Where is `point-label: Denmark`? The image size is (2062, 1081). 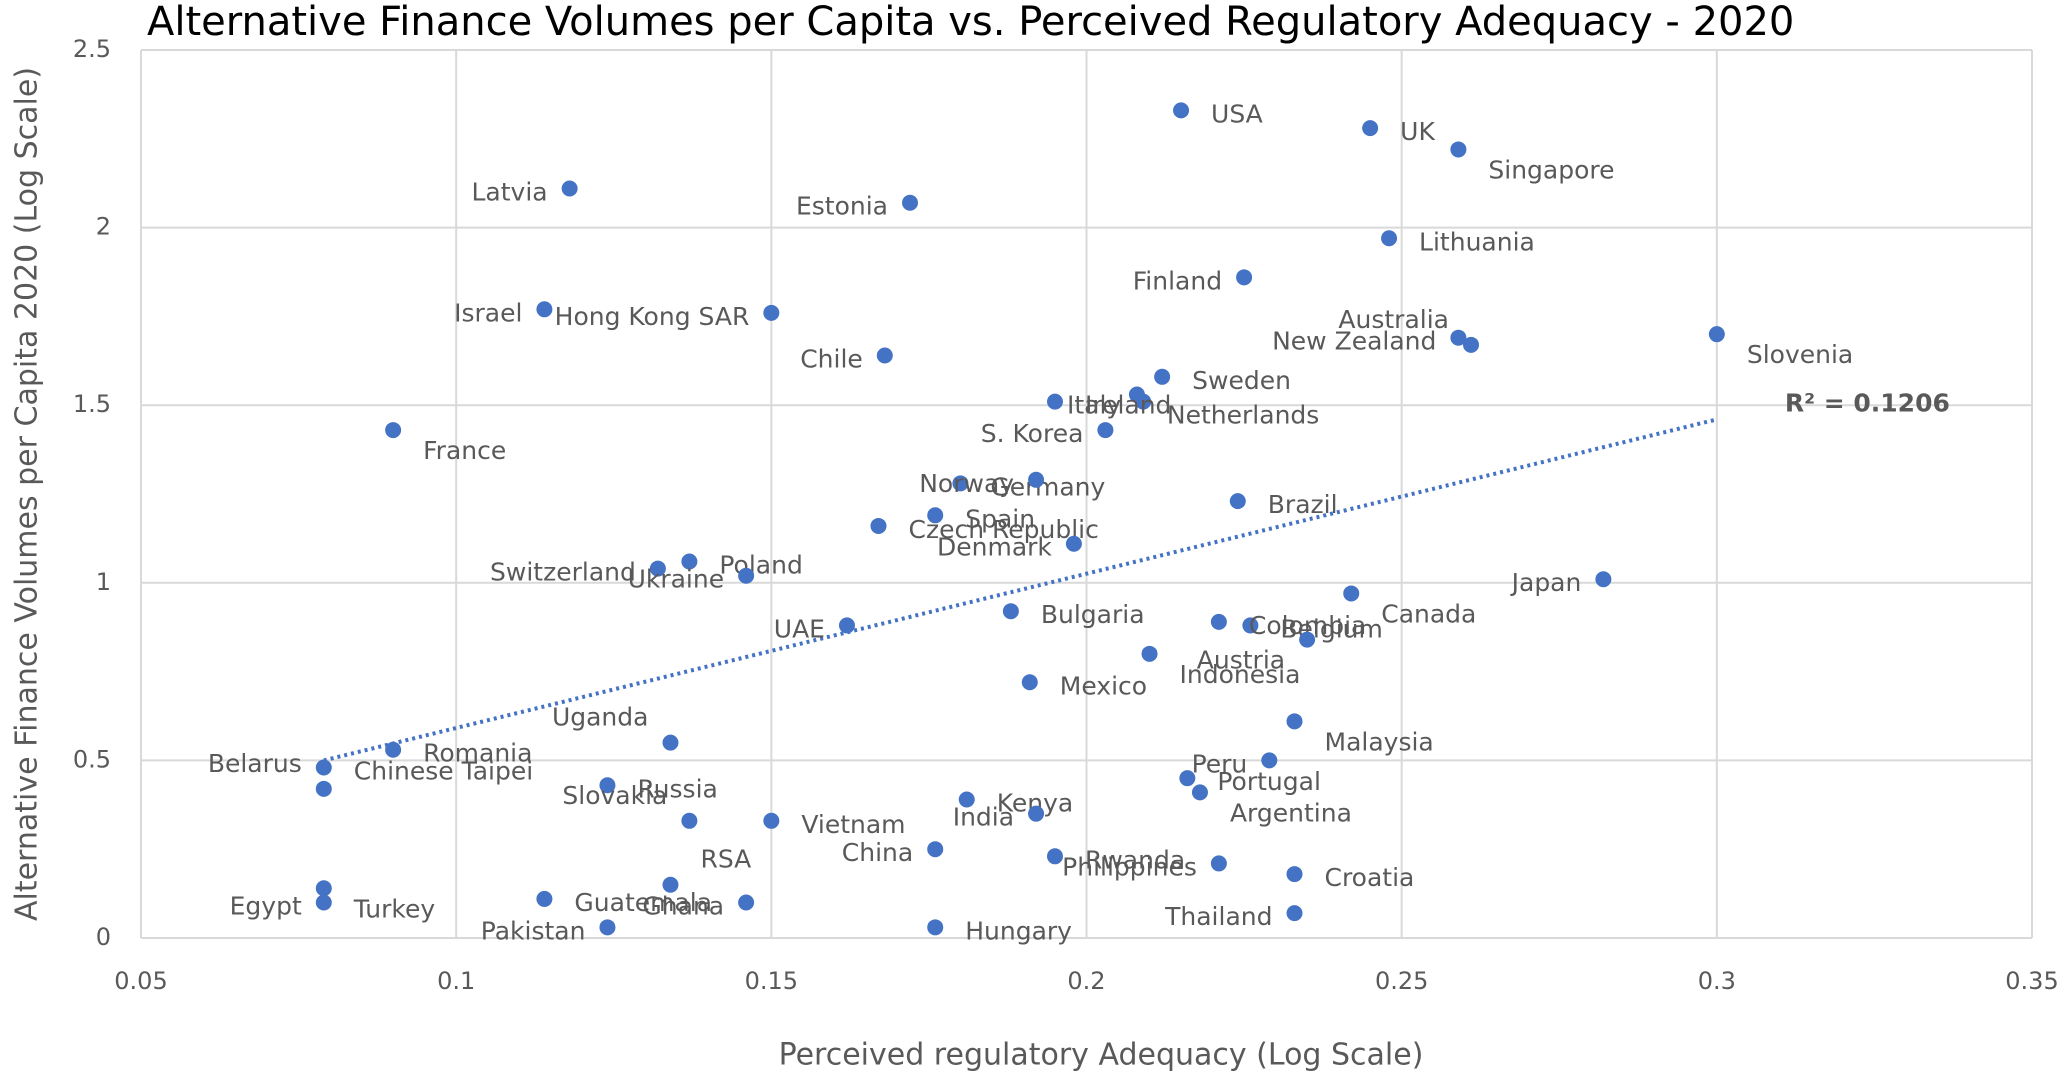
point-label: Denmark is located at coordinates (994, 547).